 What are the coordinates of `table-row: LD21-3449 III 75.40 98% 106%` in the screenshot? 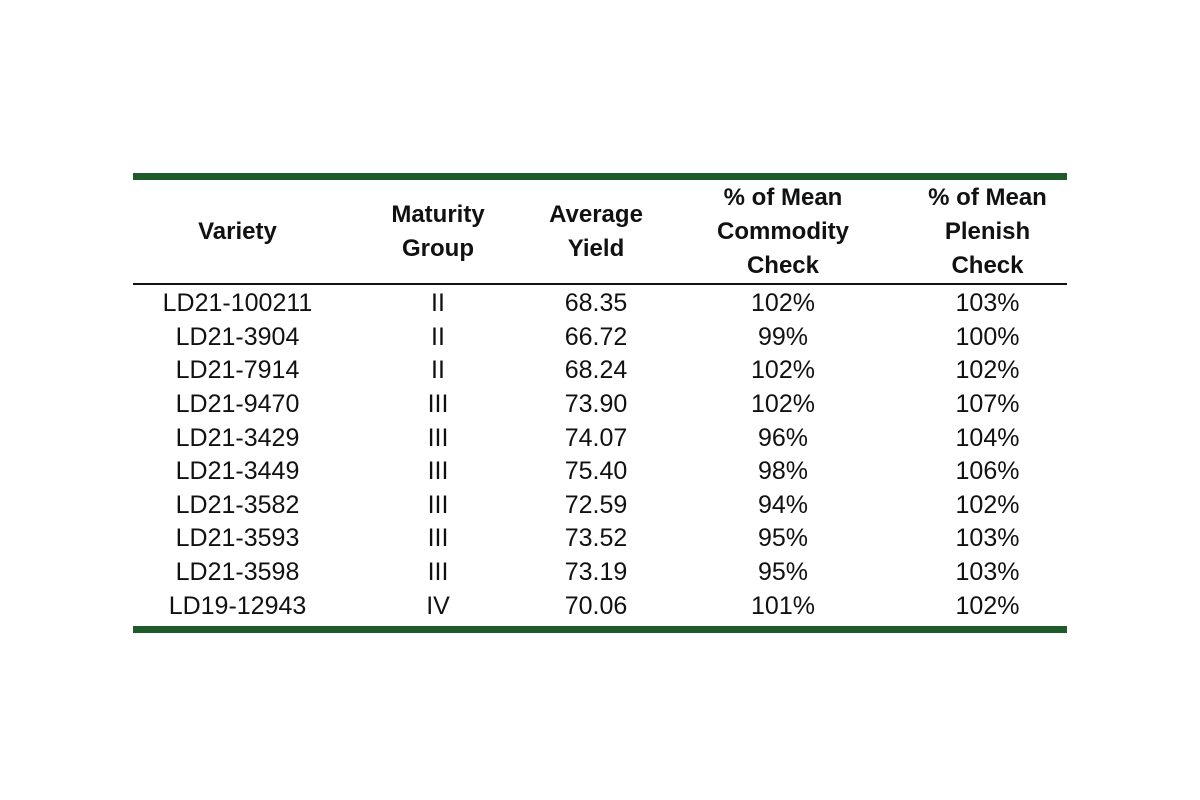 It's located at (600, 472).